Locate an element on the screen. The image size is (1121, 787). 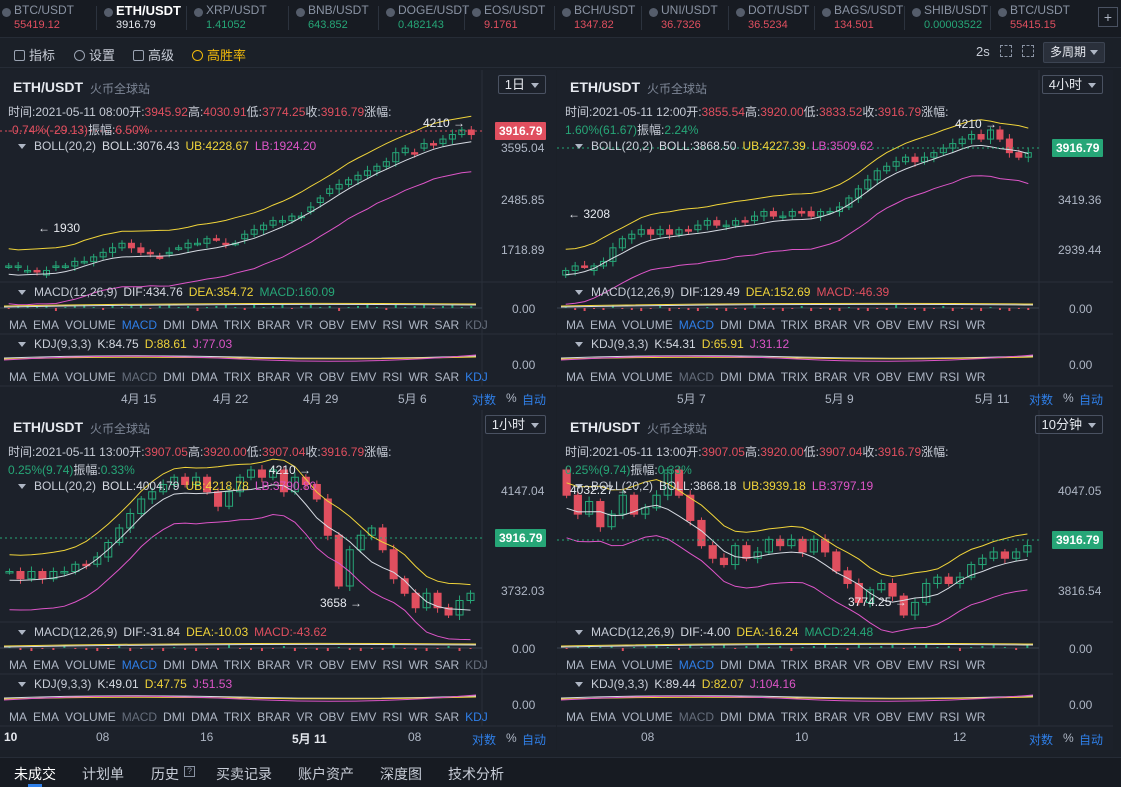
ticker-item: UNI/USDT 36.7326 is located at coordinates (682, 19).